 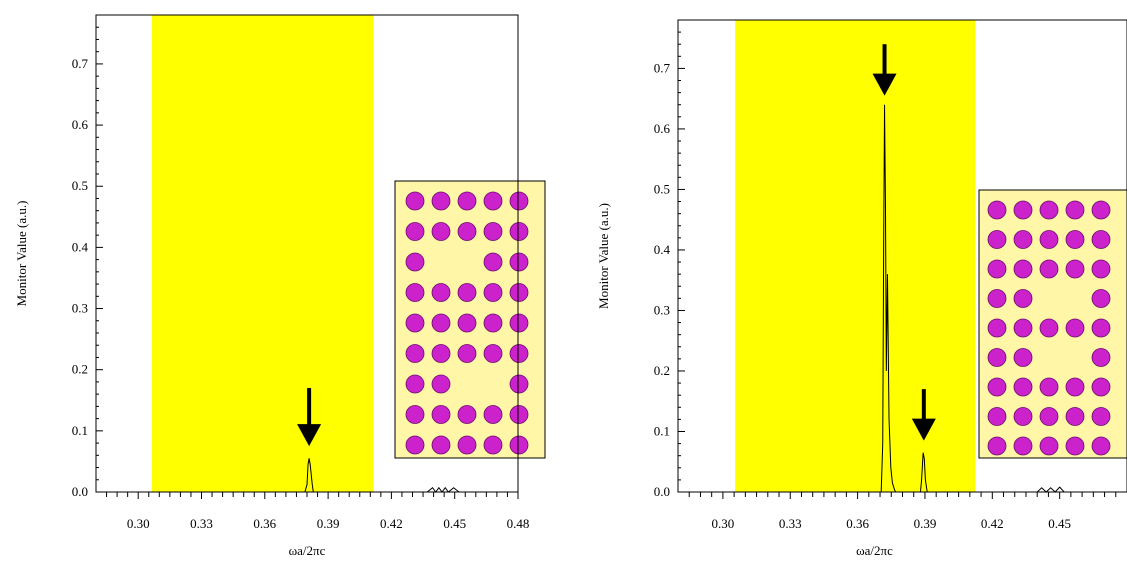 What do you see at coordinates (904, 242) in the screenshot?
I see `right-peak-arrows` at bounding box center [904, 242].